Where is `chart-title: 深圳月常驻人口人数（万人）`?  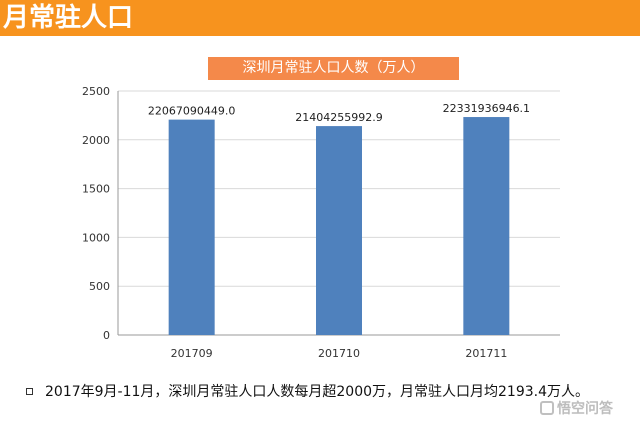
chart-title: 深圳月常驻人口人数（万人） is located at coordinates (333, 68).